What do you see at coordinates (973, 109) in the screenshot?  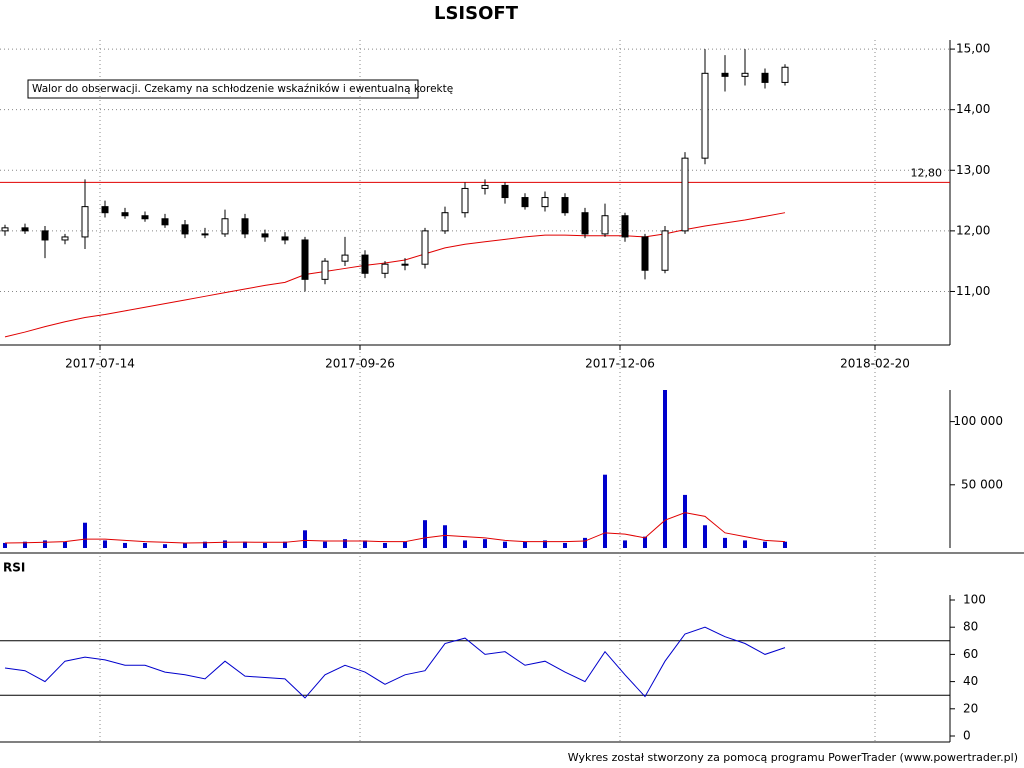 I see `y-tick-label: 14,00` at bounding box center [973, 109].